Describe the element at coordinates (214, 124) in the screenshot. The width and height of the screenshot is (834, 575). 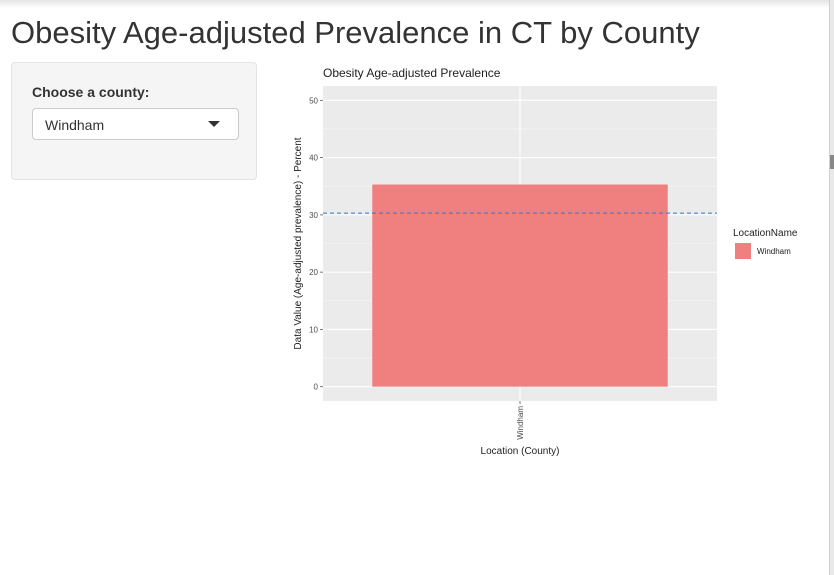
I see `chevron-down-icon` at that location.